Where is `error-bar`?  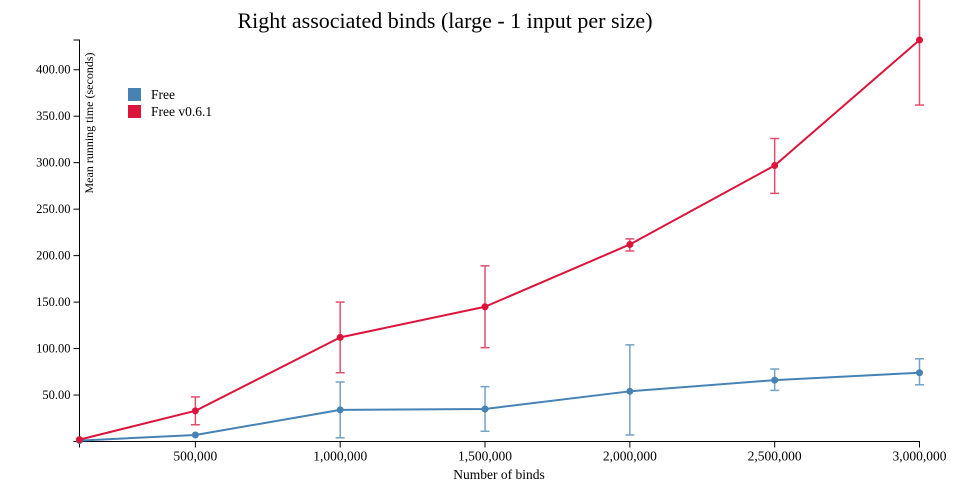
error-bar is located at coordinates (919, 53).